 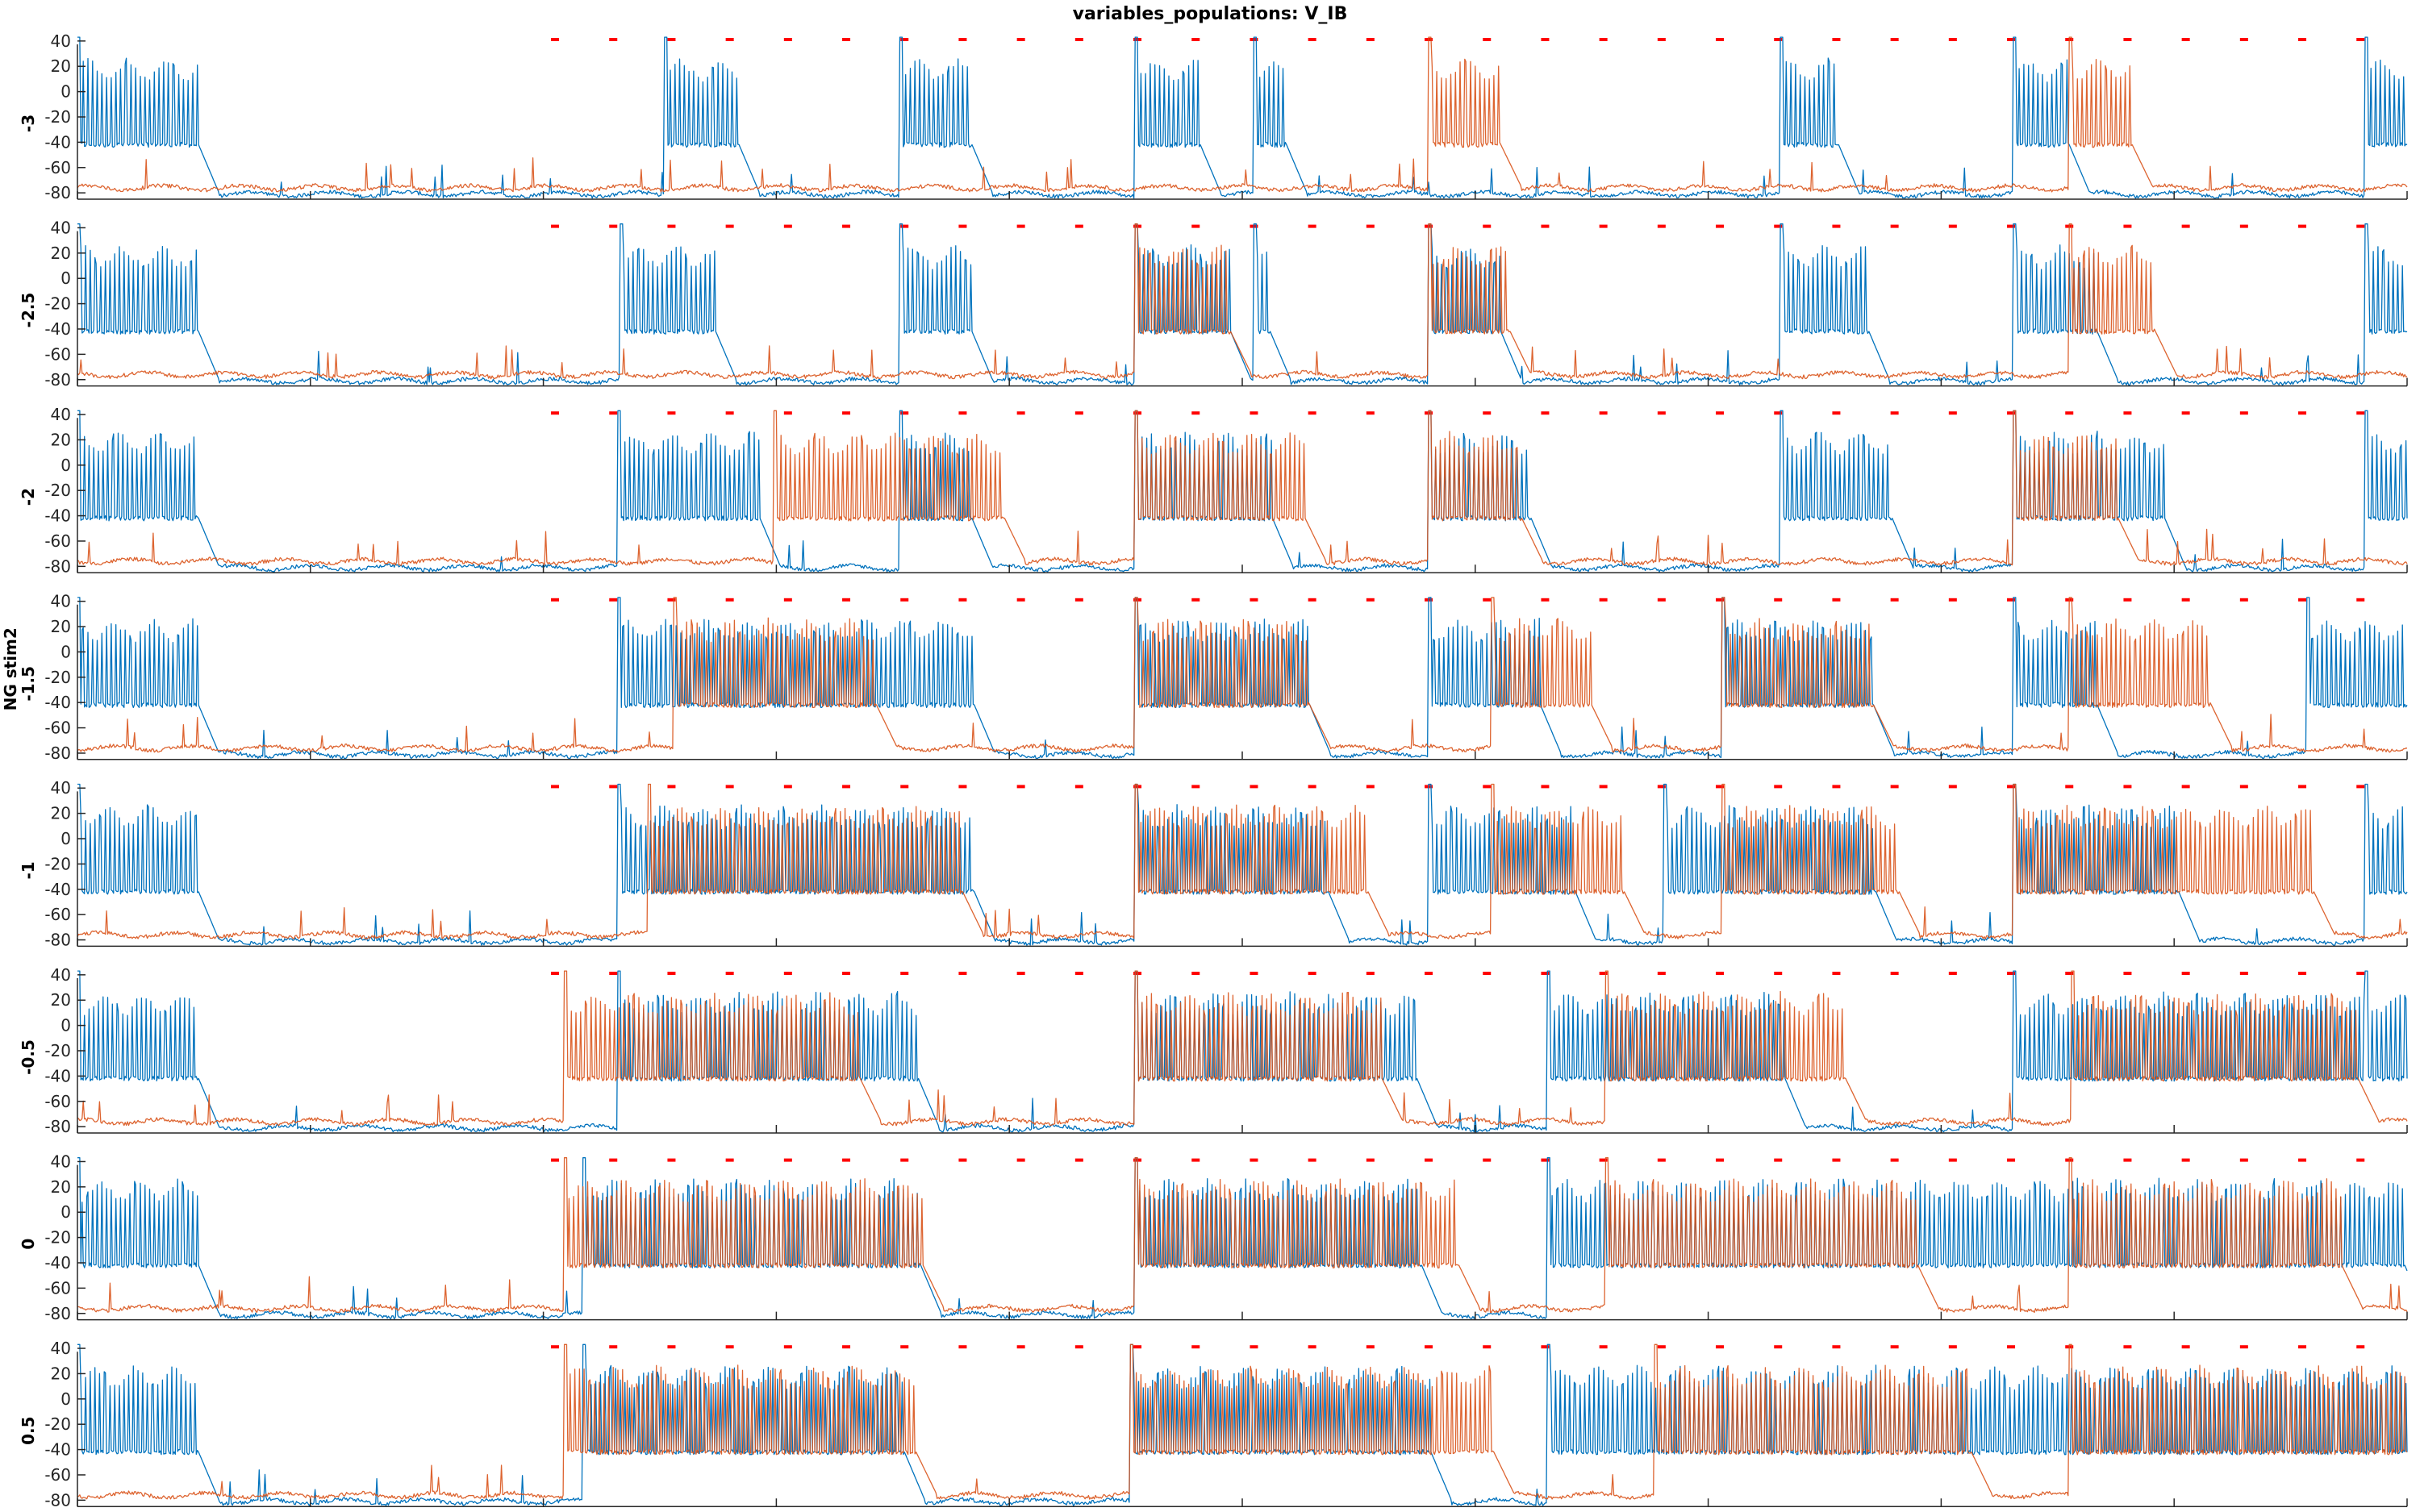 What do you see at coordinates (29, 1057) in the screenshot?
I see `panel-label: -0.5` at bounding box center [29, 1057].